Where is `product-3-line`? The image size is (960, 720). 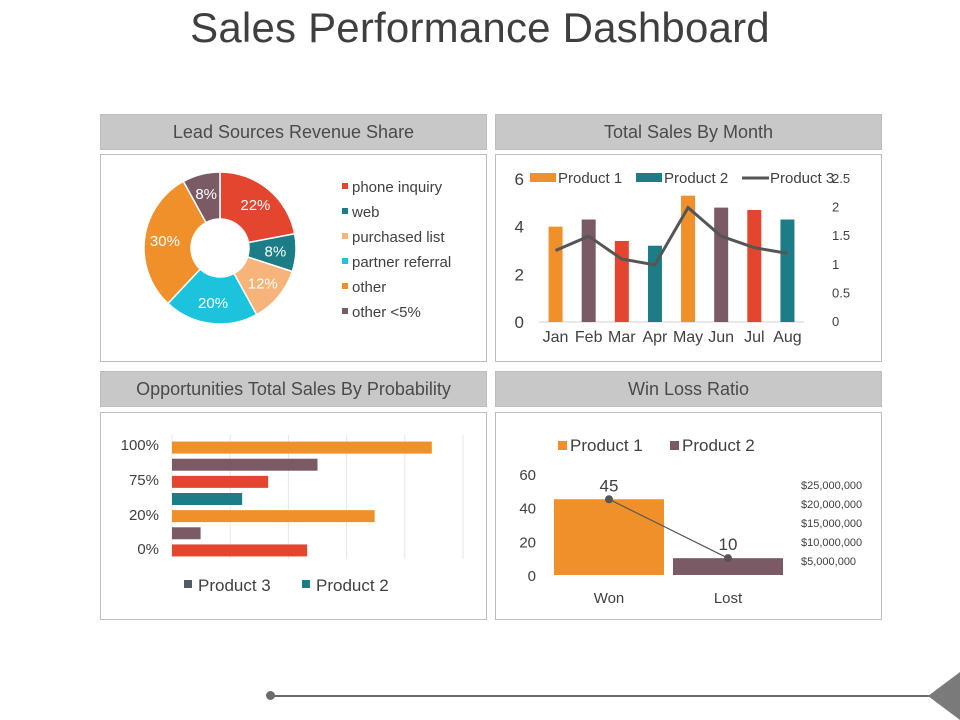 product-3-line is located at coordinates (671, 236).